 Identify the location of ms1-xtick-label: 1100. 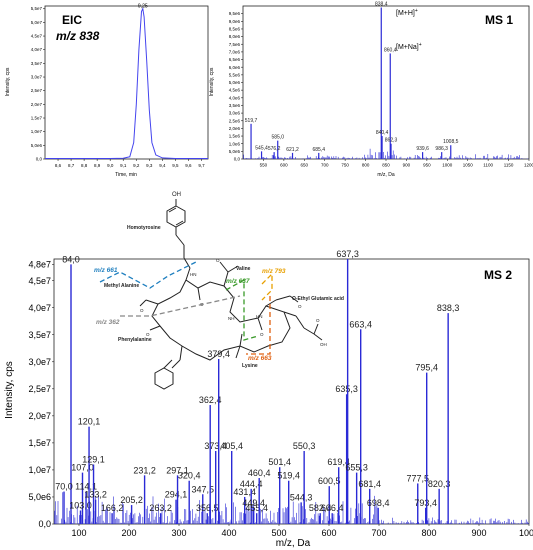
(488, 165).